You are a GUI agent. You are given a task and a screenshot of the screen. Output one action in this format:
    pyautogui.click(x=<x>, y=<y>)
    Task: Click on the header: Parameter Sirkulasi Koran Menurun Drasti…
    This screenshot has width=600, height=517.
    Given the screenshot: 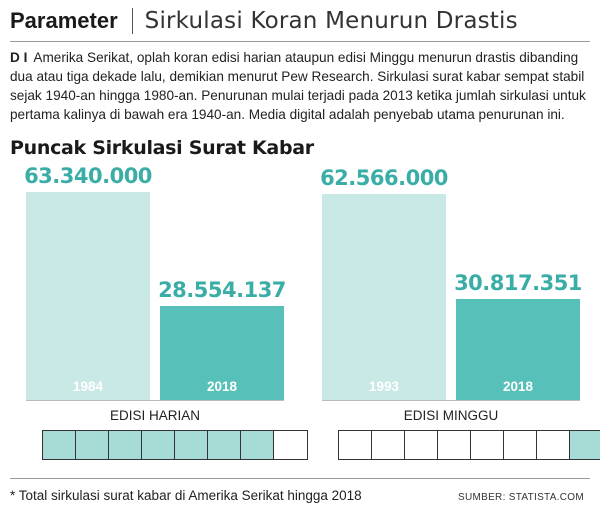 What is the action you would take?
    pyautogui.click(x=264, y=21)
    